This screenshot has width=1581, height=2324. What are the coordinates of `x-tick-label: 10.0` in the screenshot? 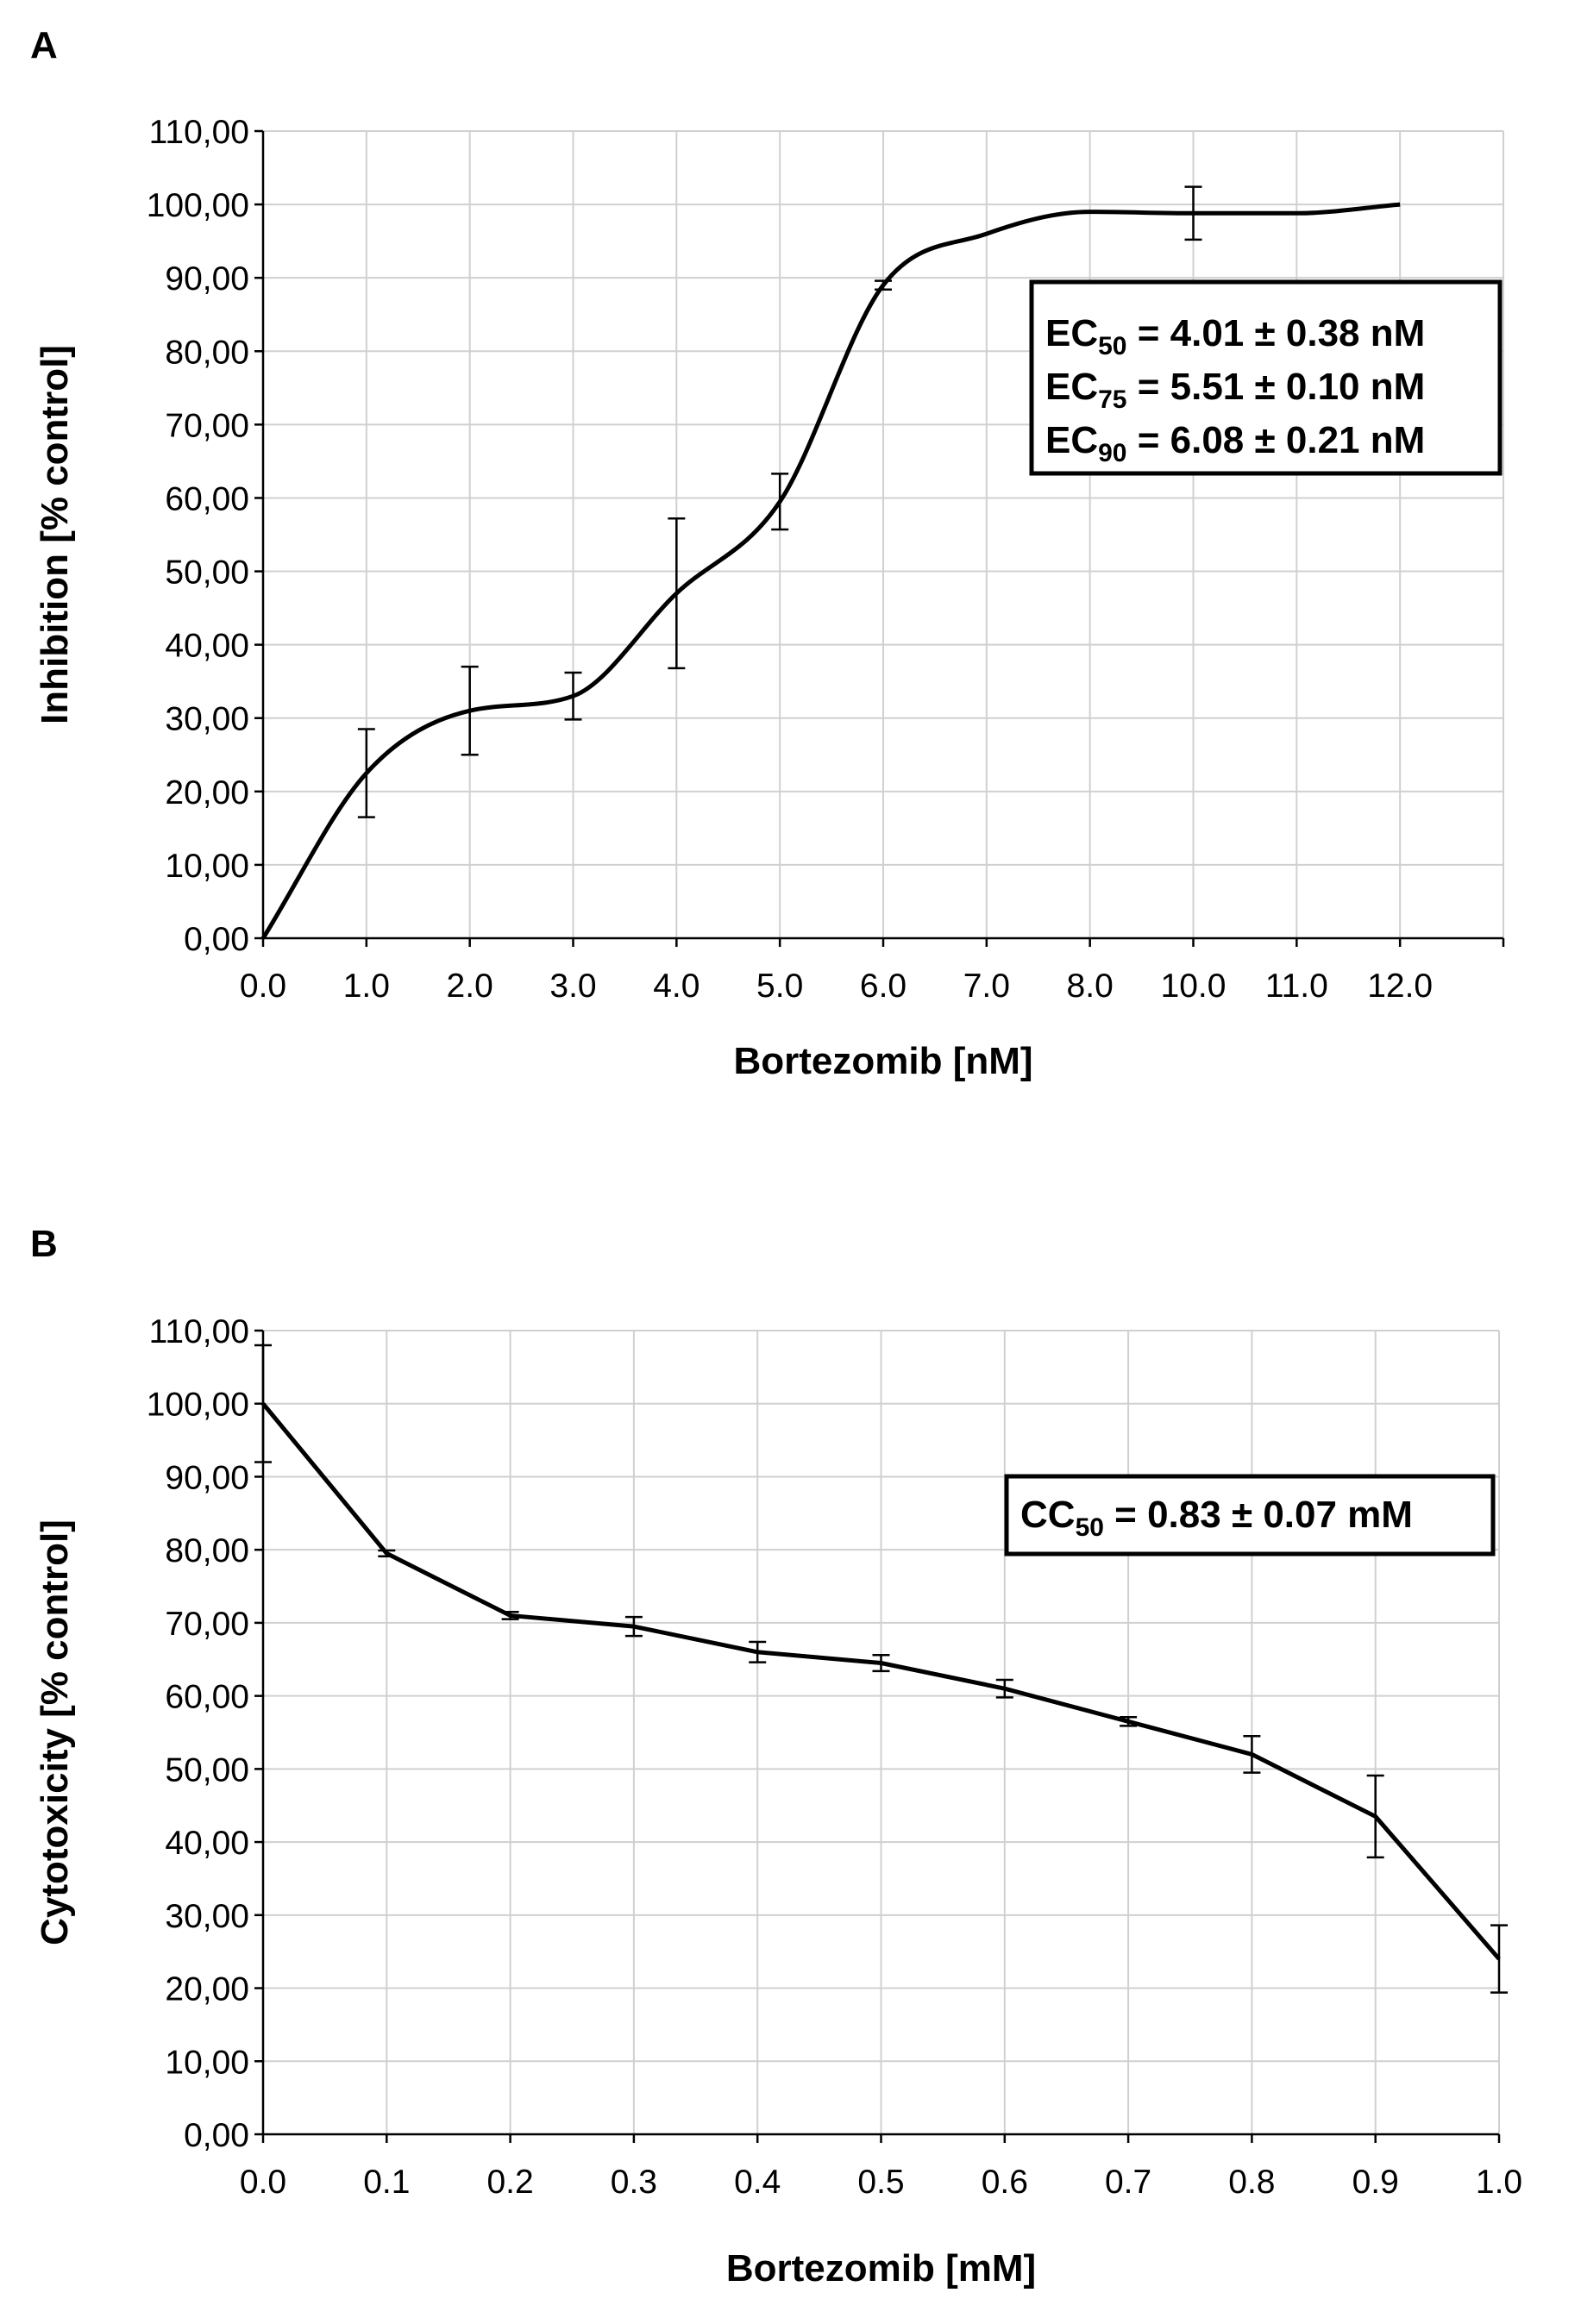 It's located at (1194, 986).